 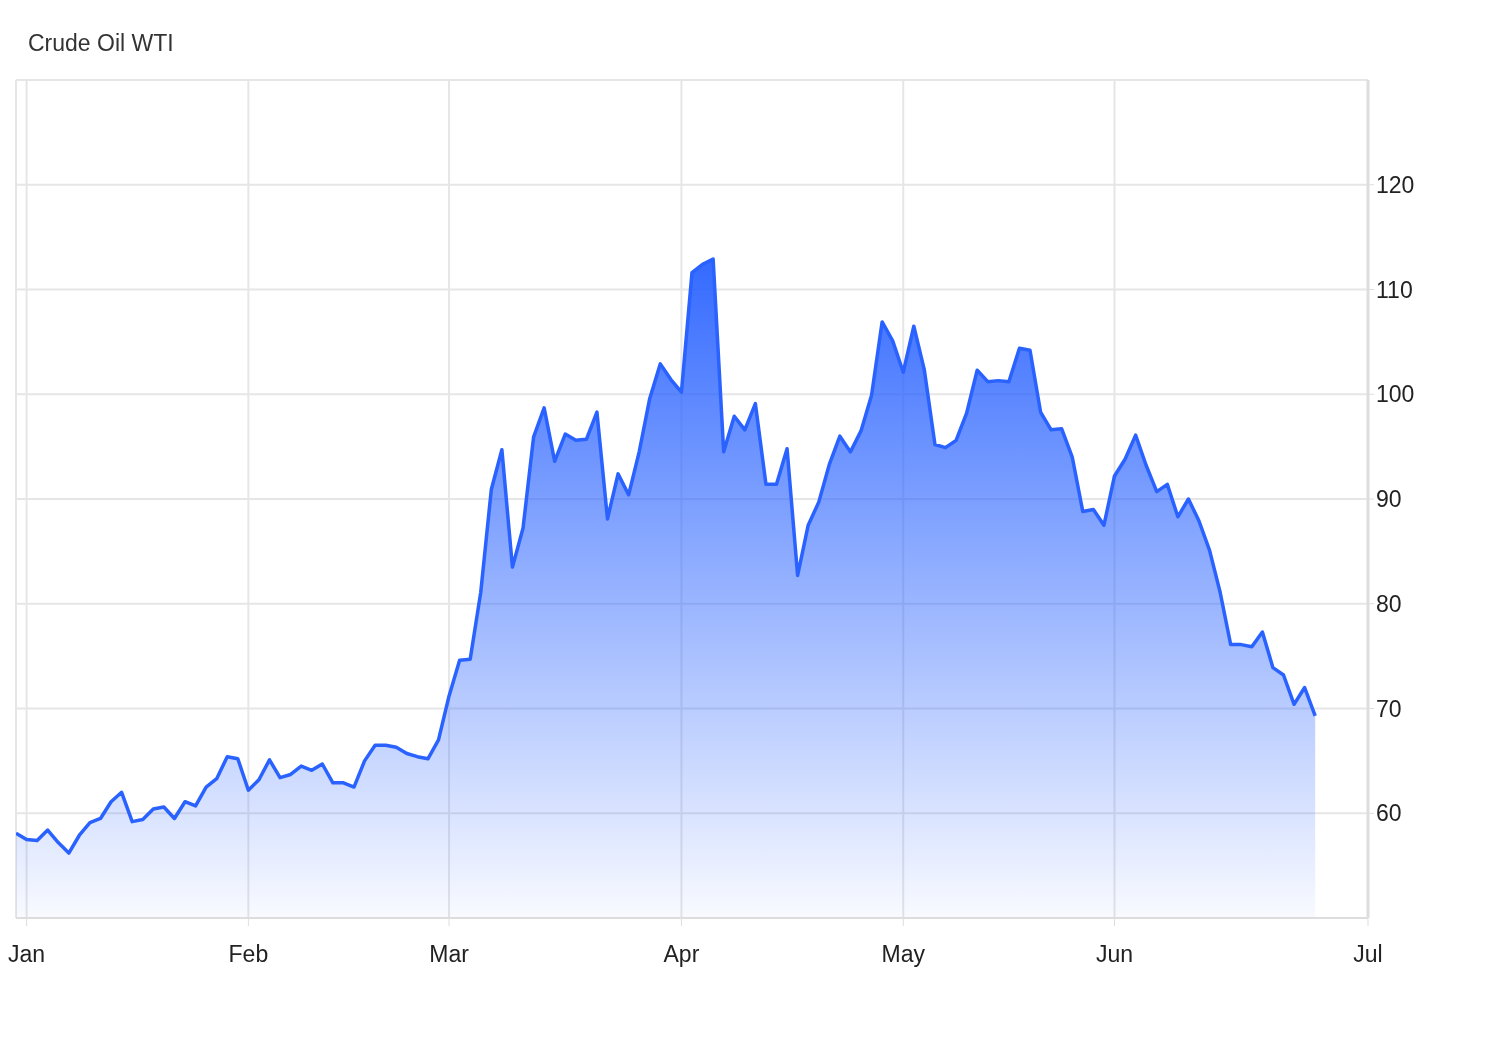 I want to click on y-tick-label: 70, so click(x=1389, y=708).